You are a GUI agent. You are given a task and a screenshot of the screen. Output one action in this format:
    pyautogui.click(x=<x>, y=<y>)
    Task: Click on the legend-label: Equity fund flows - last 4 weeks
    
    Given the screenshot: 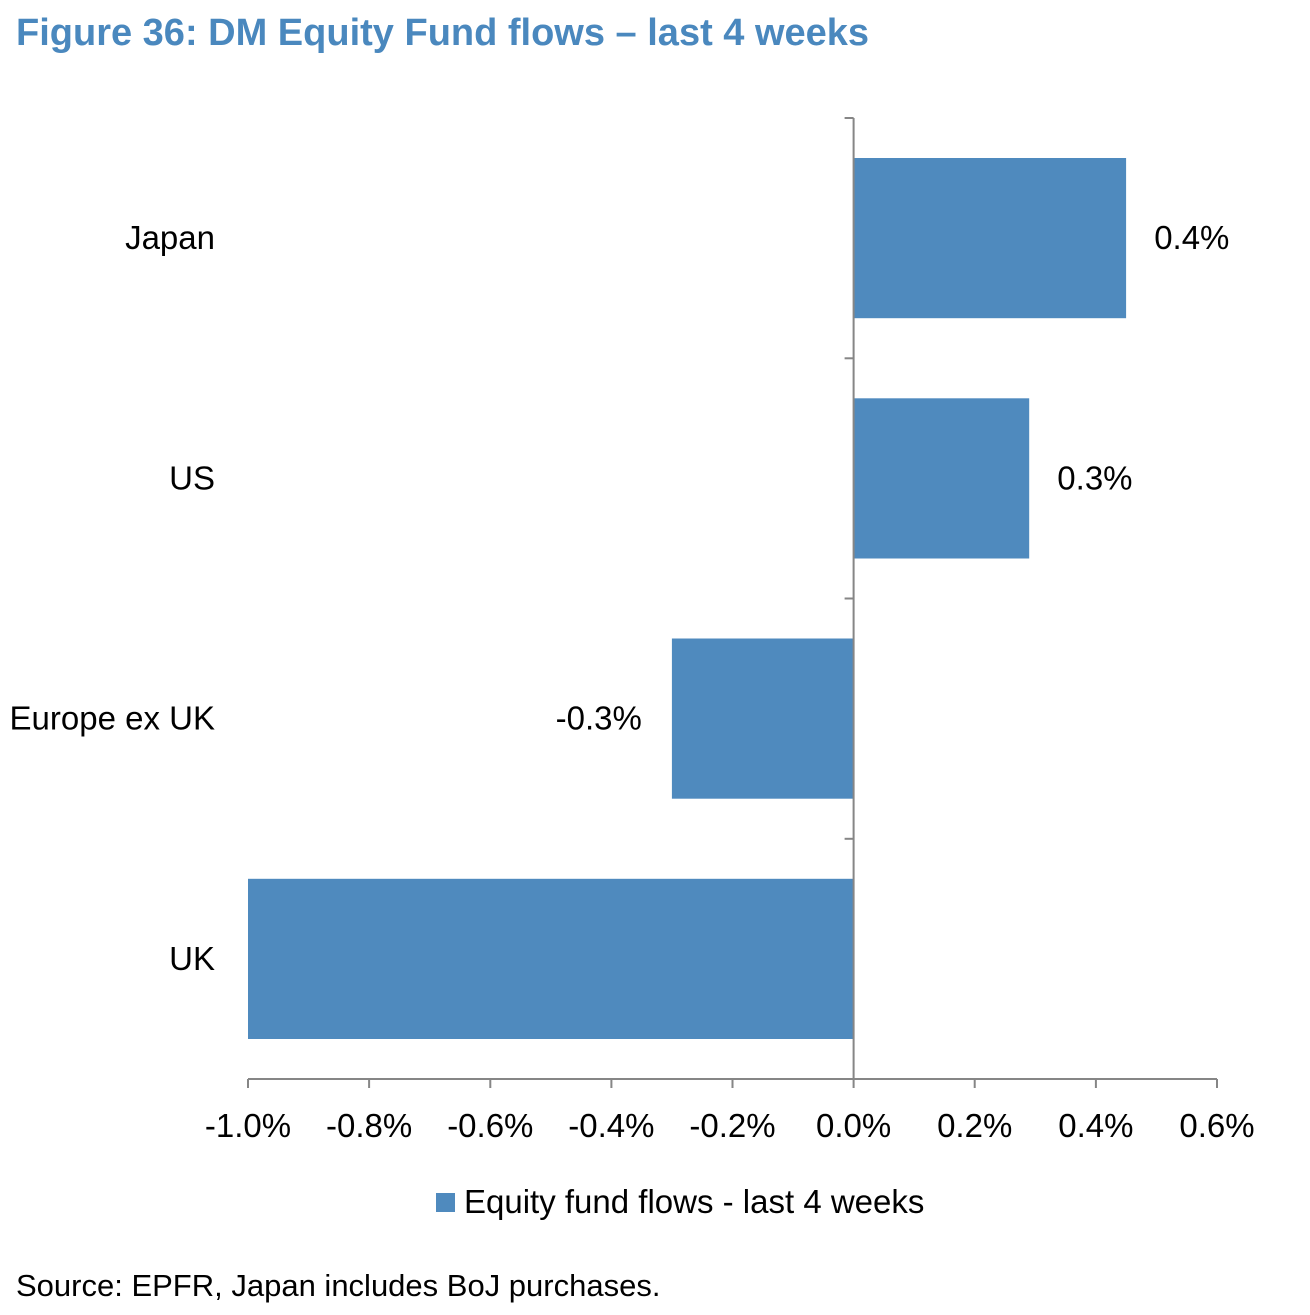 What is the action you would take?
    pyautogui.click(x=694, y=1201)
    